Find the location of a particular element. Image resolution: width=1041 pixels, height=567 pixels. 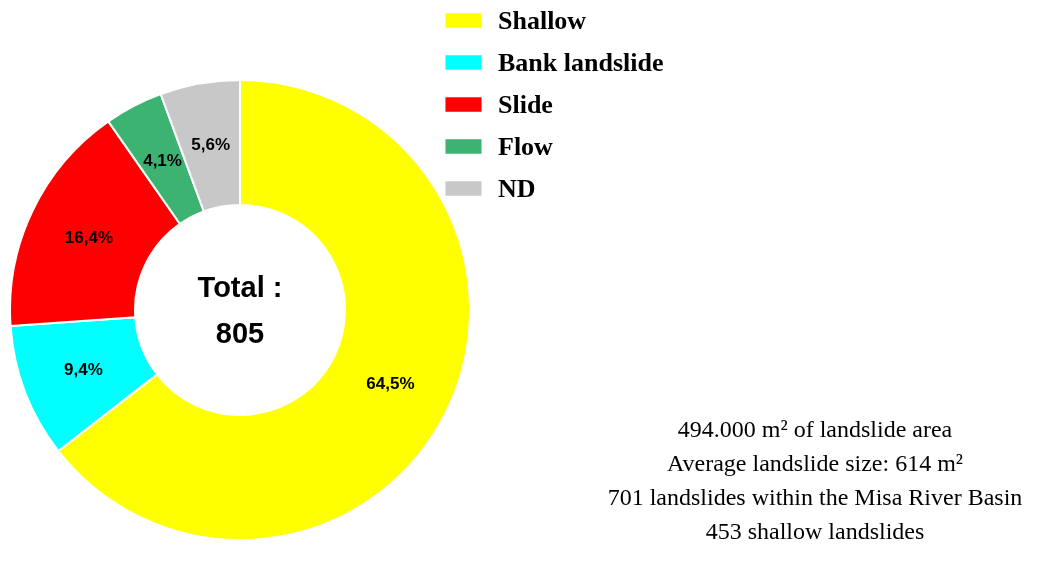

text: Total : is located at coordinates (240, 287).